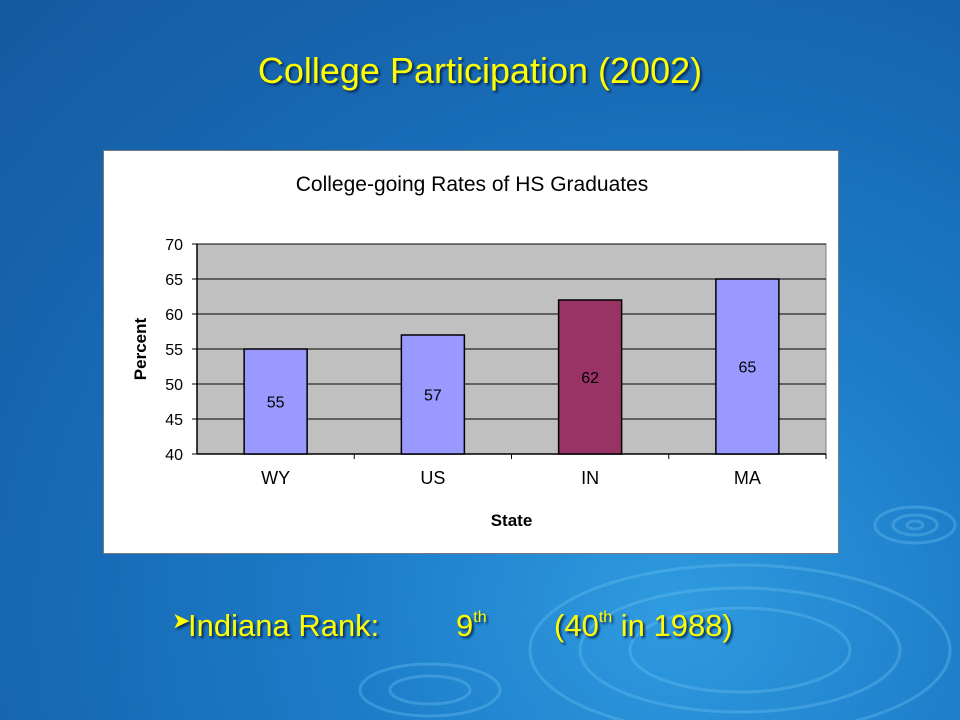 This screenshot has width=960, height=720. What do you see at coordinates (174, 350) in the screenshot?
I see `y-tick-label: 55` at bounding box center [174, 350].